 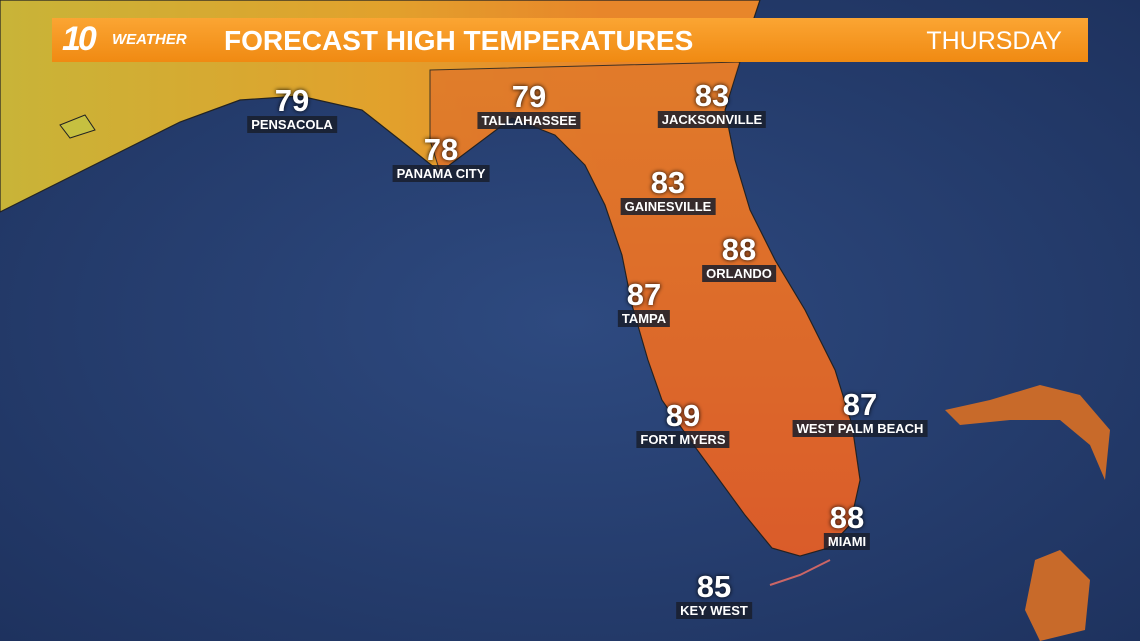 What do you see at coordinates (712, 119) in the screenshot?
I see `city-name: JACKSONVILLE` at bounding box center [712, 119].